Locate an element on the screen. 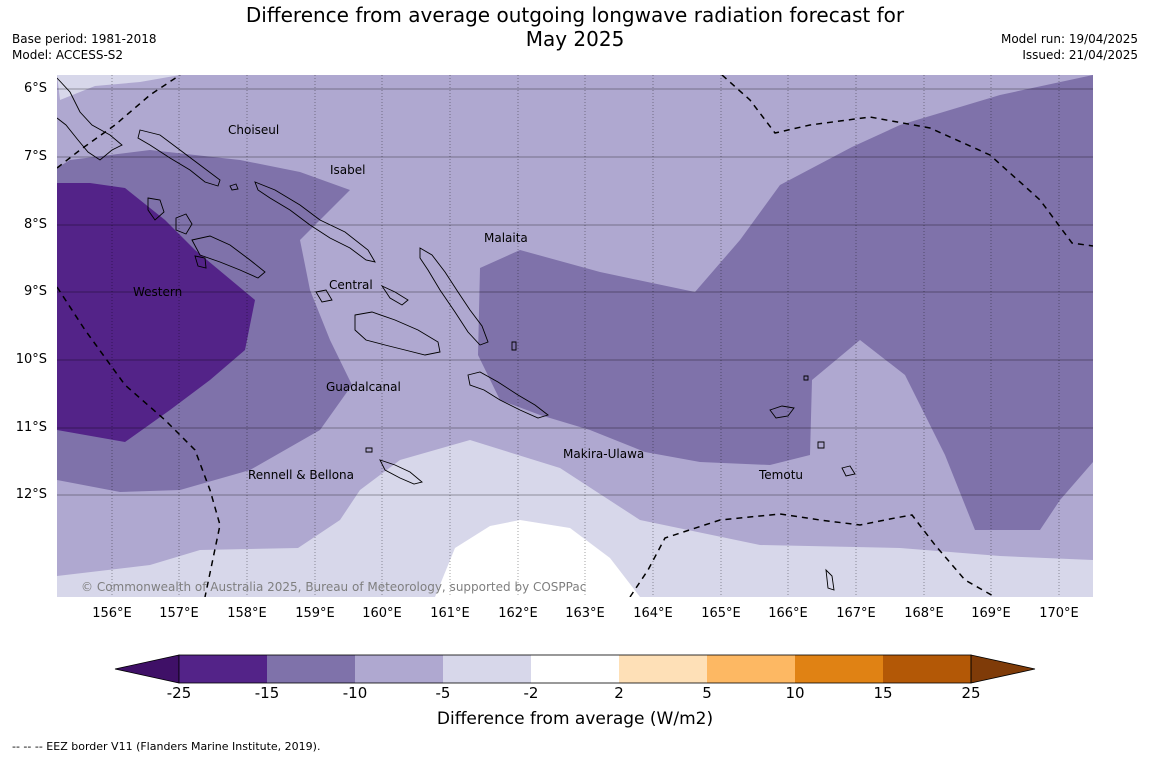  colorbar-tick: -15 is located at coordinates (267, 693).